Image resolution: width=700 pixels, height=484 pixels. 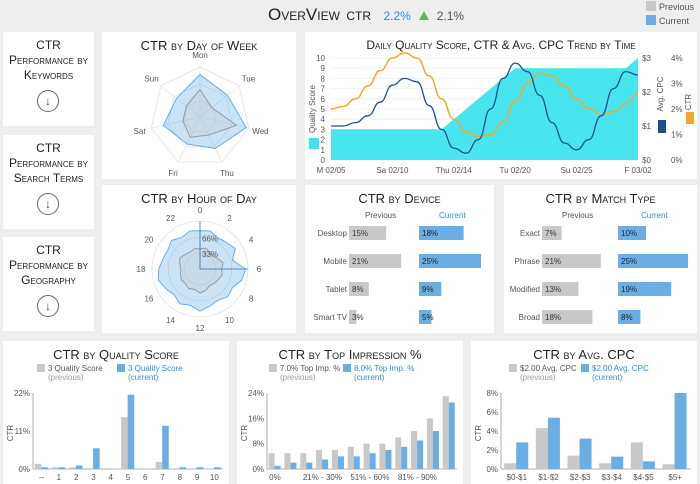 What do you see at coordinates (128, 477) in the screenshot?
I see `x-tick: 5` at bounding box center [128, 477].